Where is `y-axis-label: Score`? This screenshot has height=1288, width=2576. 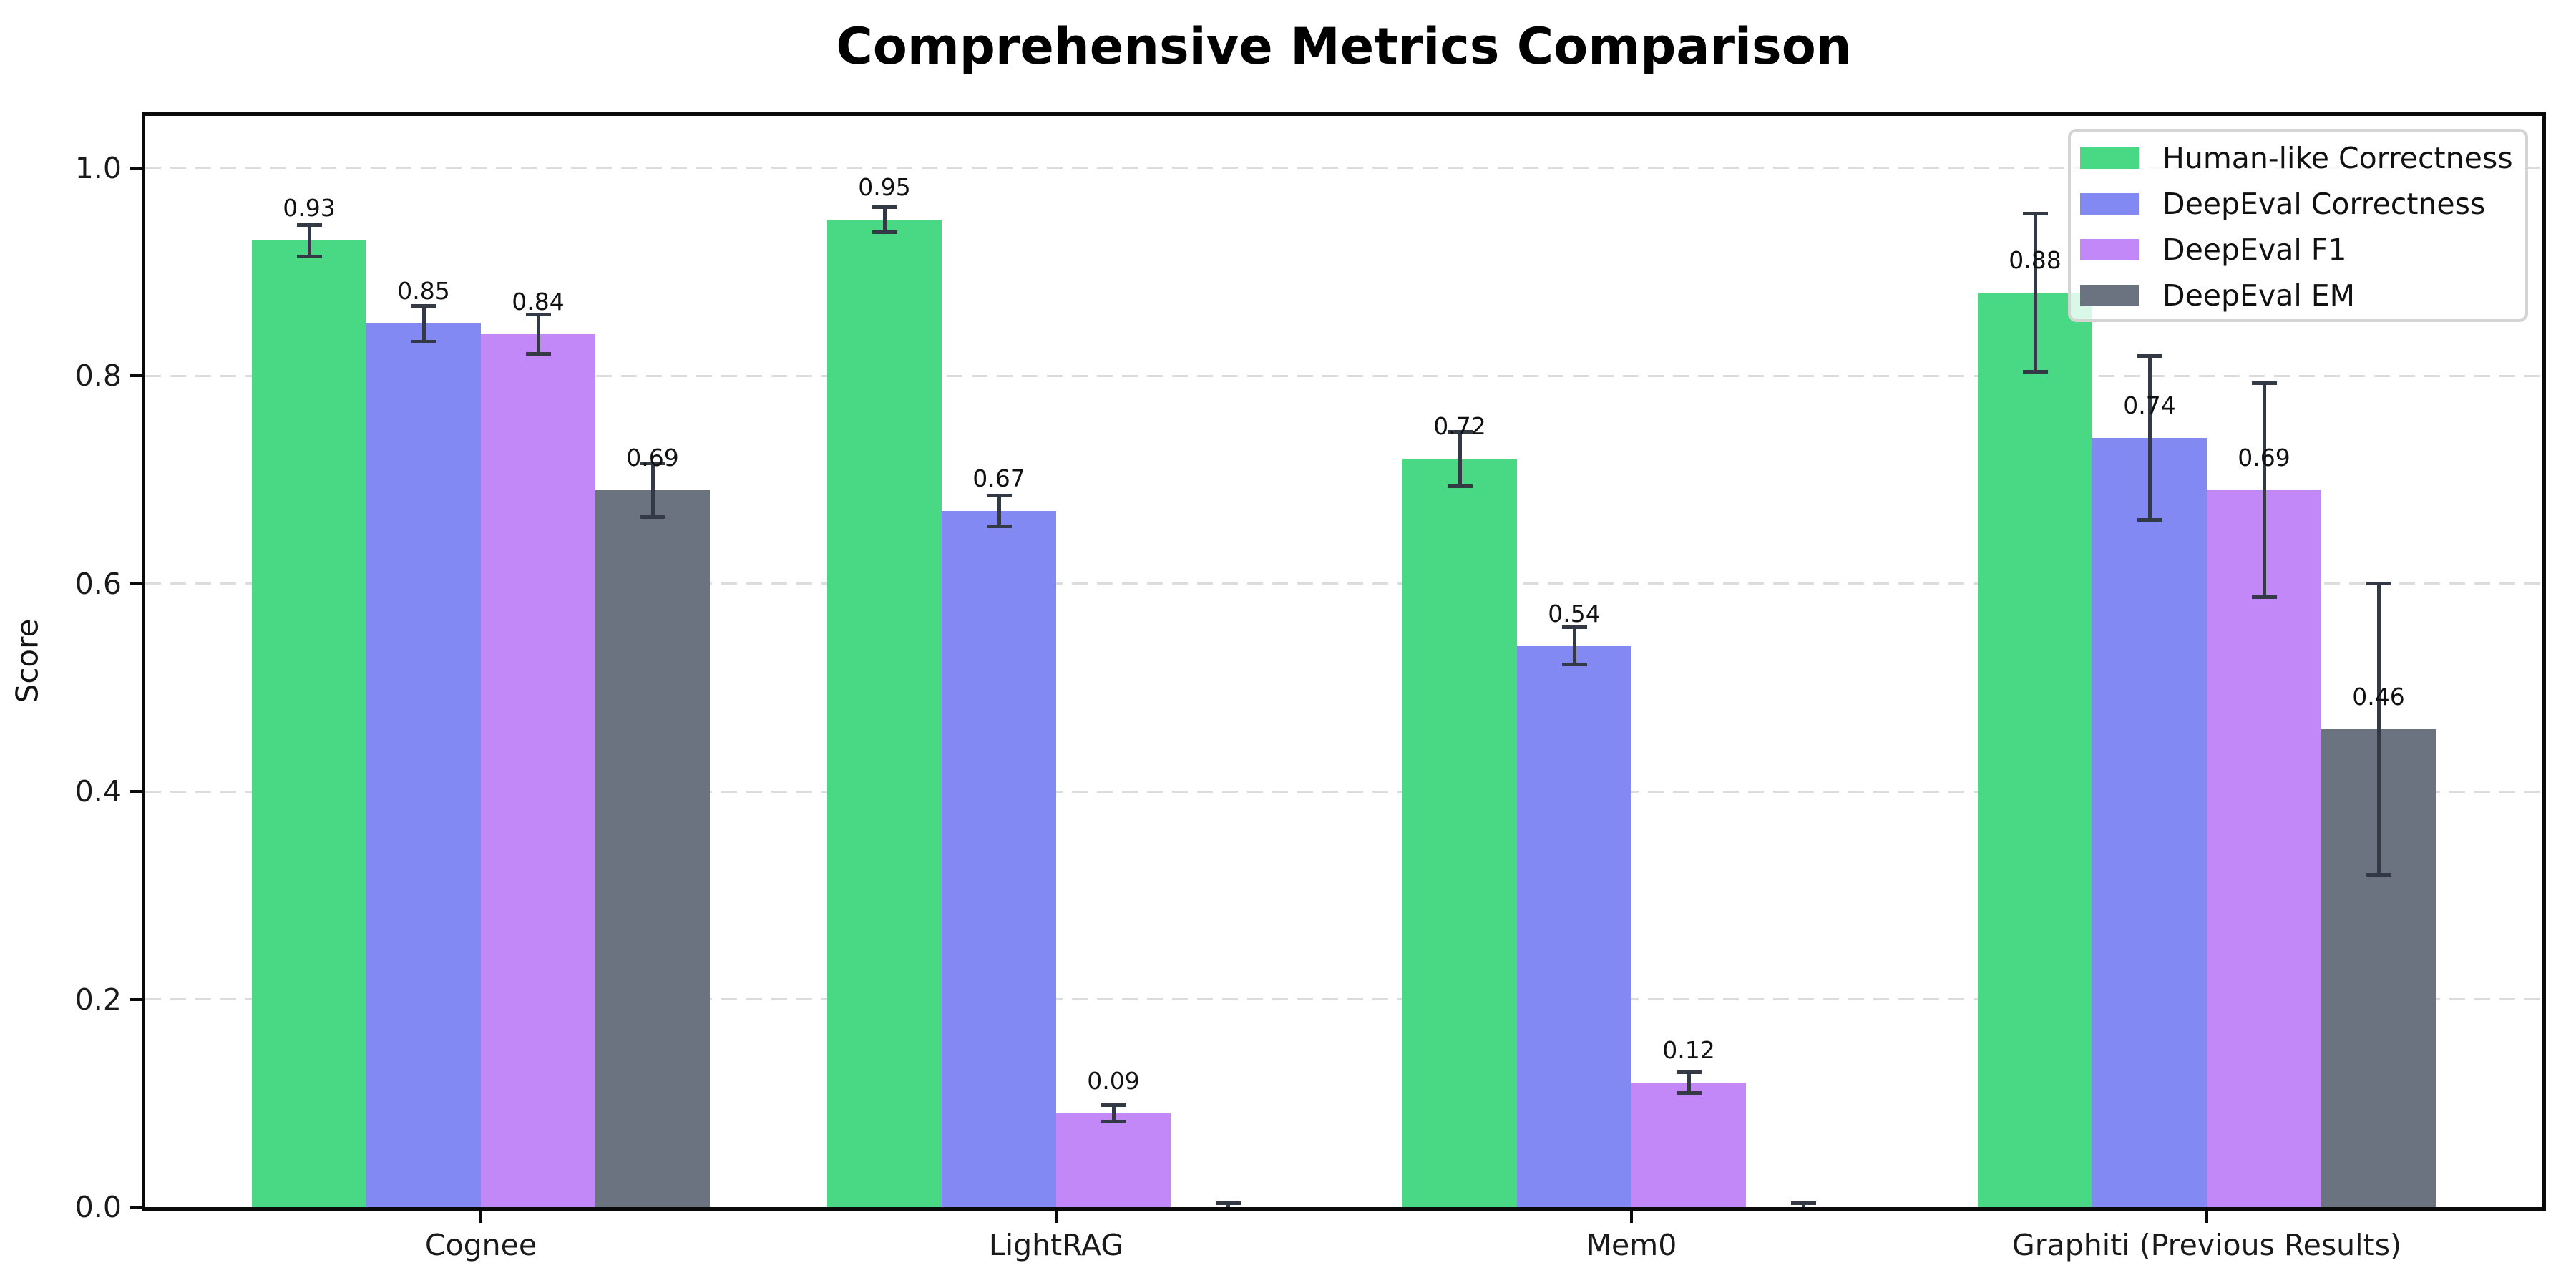 y-axis-label: Score is located at coordinates (27, 660).